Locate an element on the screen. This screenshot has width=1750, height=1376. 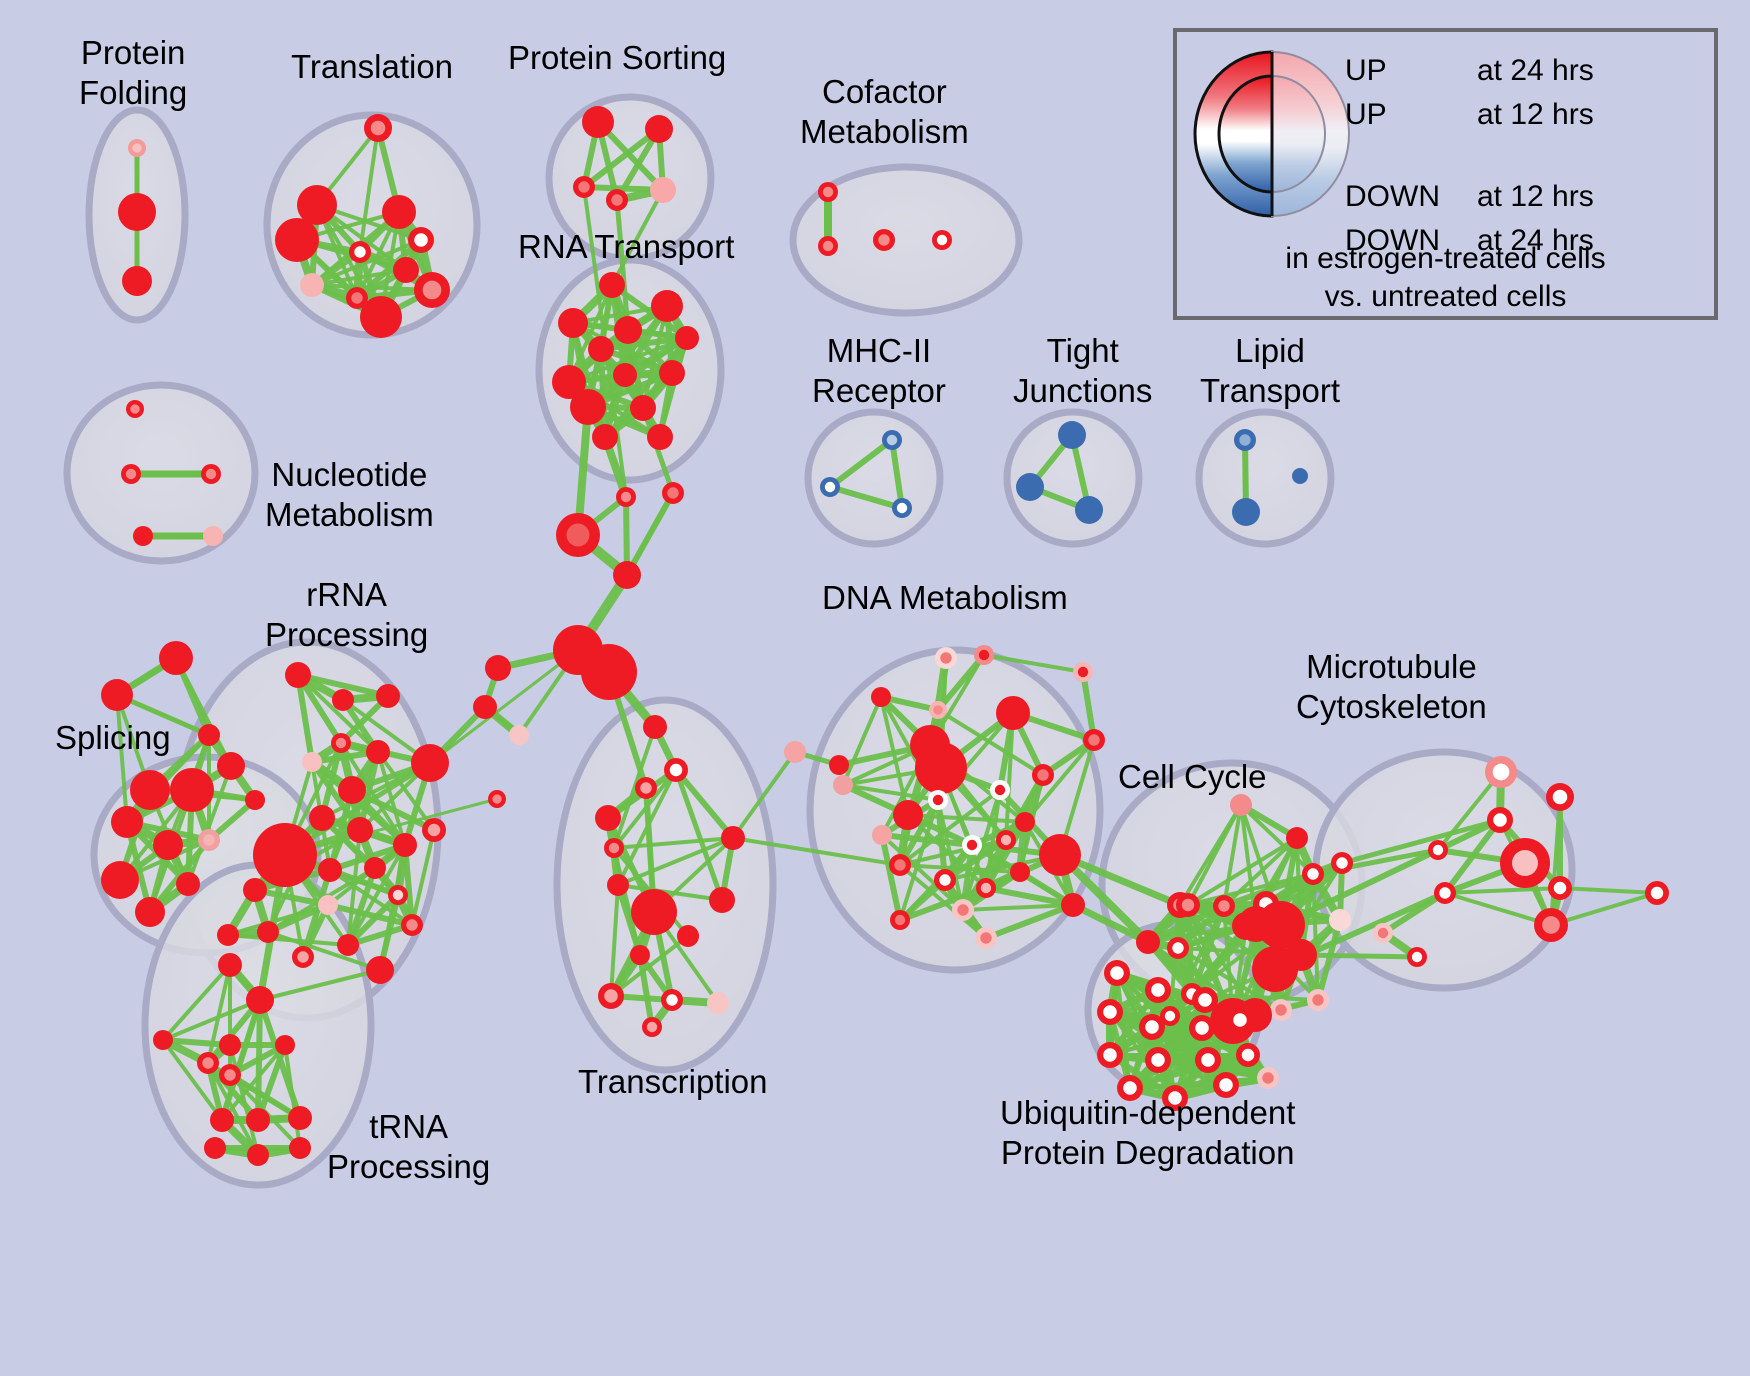
legend-timepoint-1: at 12 hrs is located at coordinates (1535, 114).